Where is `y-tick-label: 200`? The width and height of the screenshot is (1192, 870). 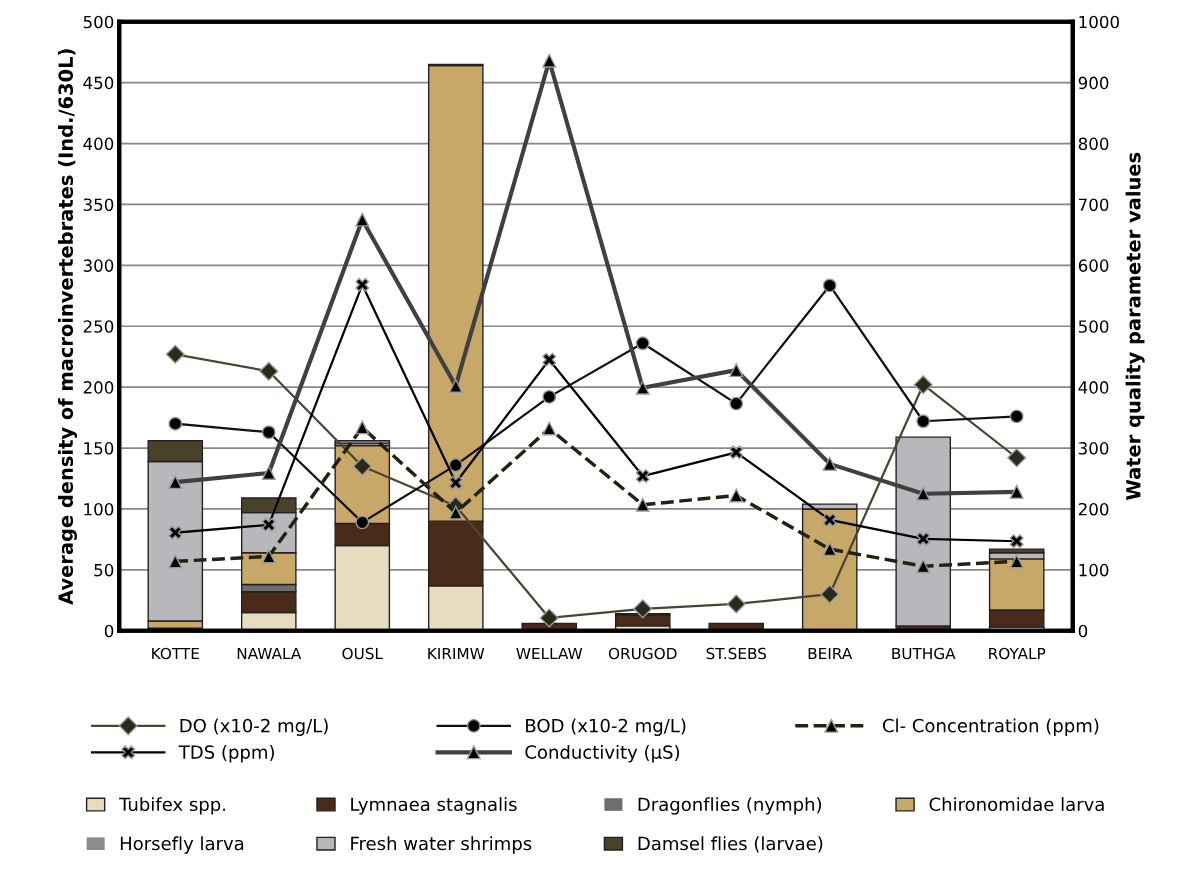 y-tick-label: 200 is located at coordinates (98, 387).